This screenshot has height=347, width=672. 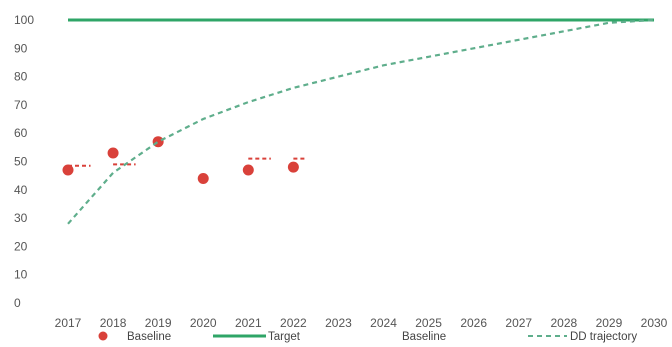 I want to click on legend-label: Target, so click(x=284, y=337).